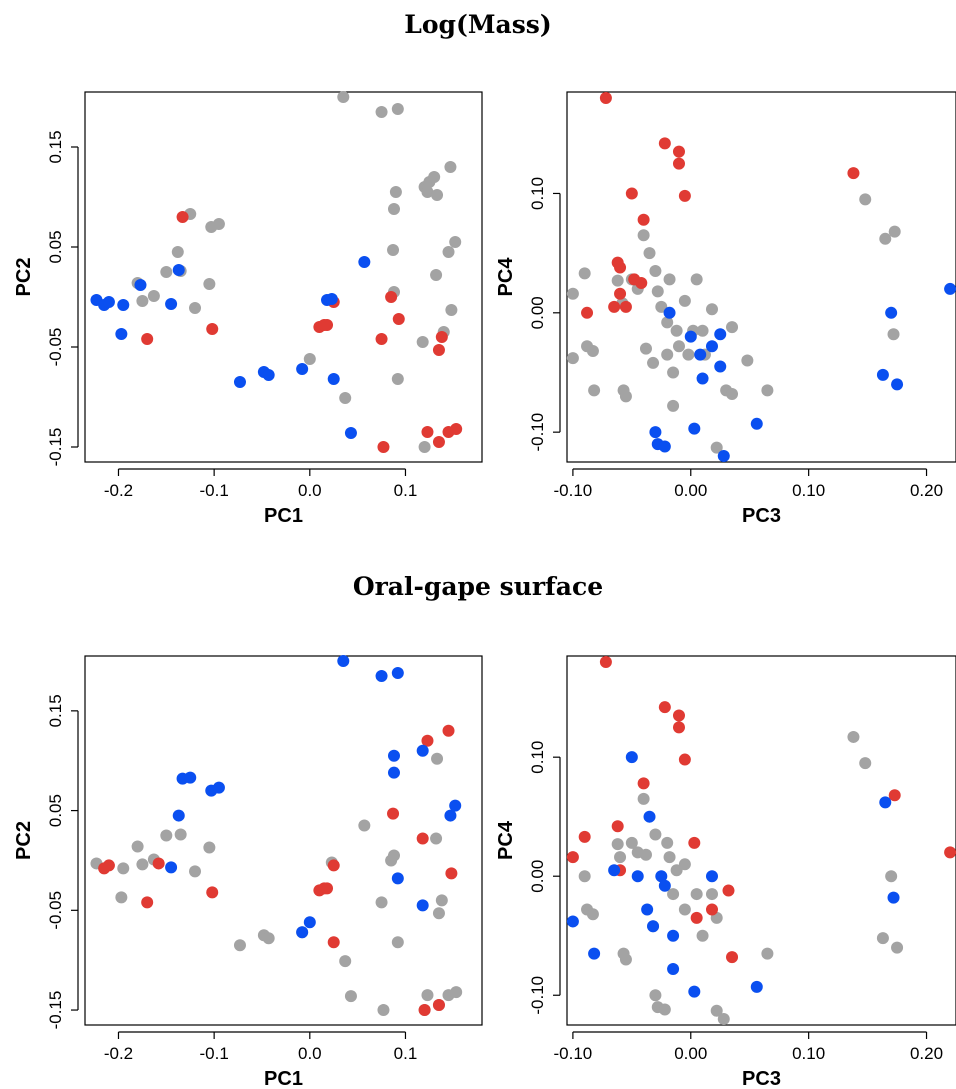 The image size is (956, 1089). What do you see at coordinates (310, 1053) in the screenshot?
I see `x-tick-label: 0.0` at bounding box center [310, 1053].